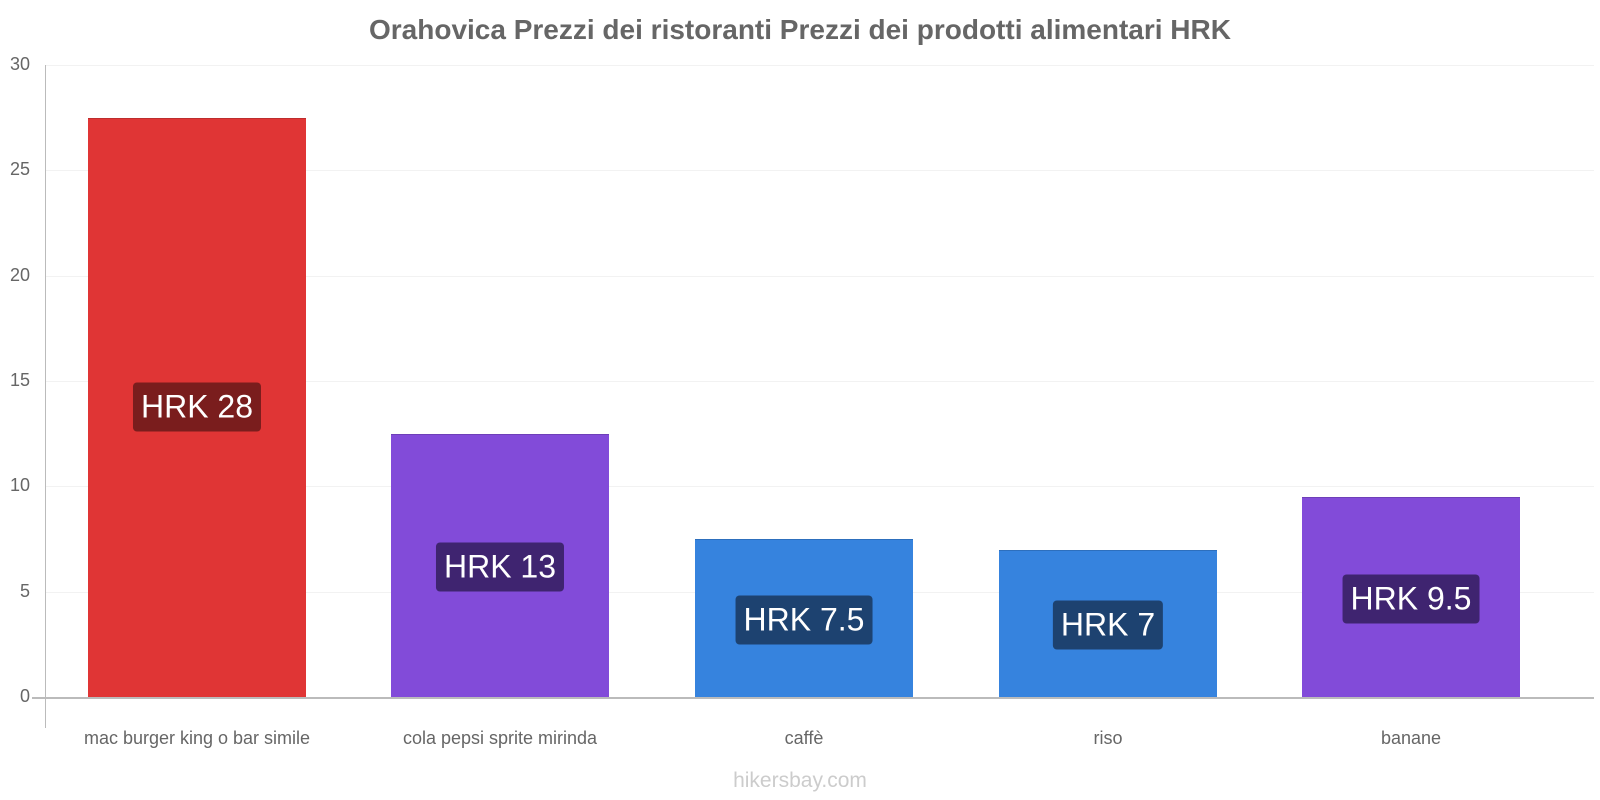 The width and height of the screenshot is (1600, 800). I want to click on x-axis-line, so click(813, 698).